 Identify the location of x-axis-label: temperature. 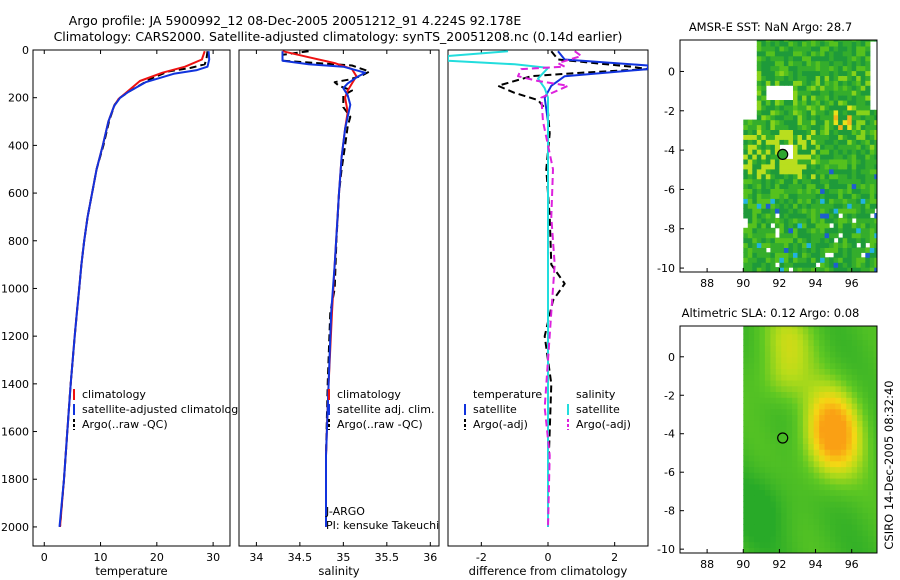
(131, 571).